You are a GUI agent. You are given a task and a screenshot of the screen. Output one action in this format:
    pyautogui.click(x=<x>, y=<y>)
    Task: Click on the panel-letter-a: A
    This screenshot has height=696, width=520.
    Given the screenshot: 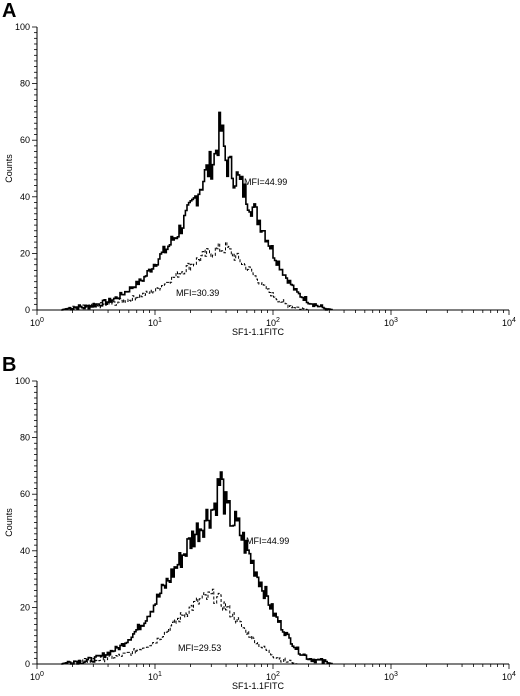 What is the action you would take?
    pyautogui.click(x=9, y=11)
    